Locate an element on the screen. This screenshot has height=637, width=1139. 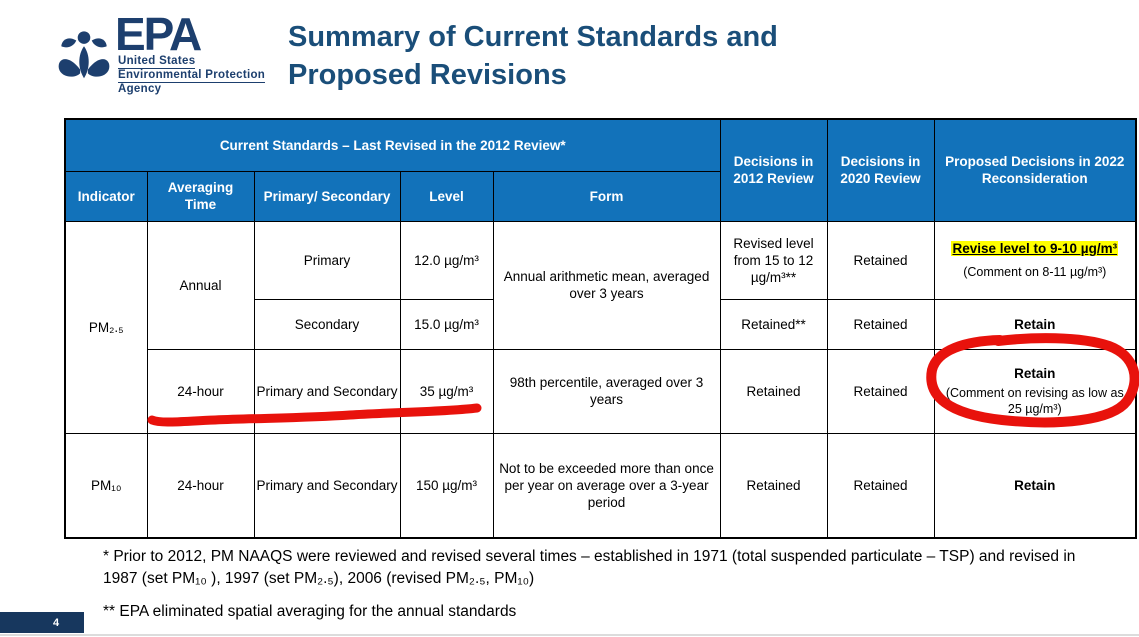
cell-pm25-annual-secondary: Secondary is located at coordinates (327, 324).